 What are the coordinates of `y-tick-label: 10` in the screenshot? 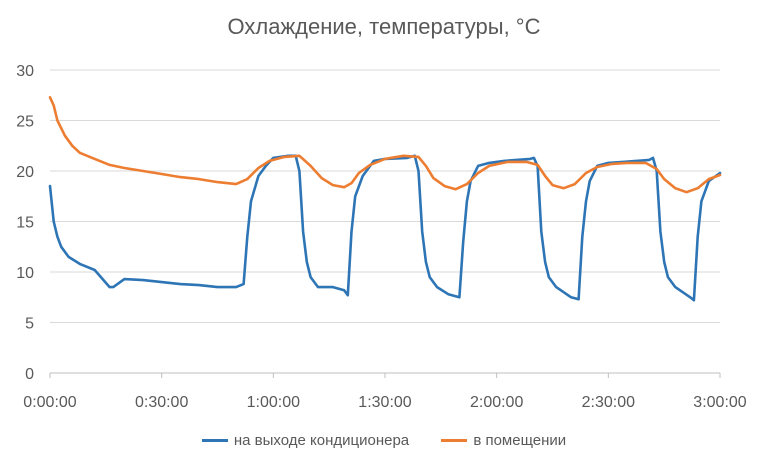 It's located at (25, 273).